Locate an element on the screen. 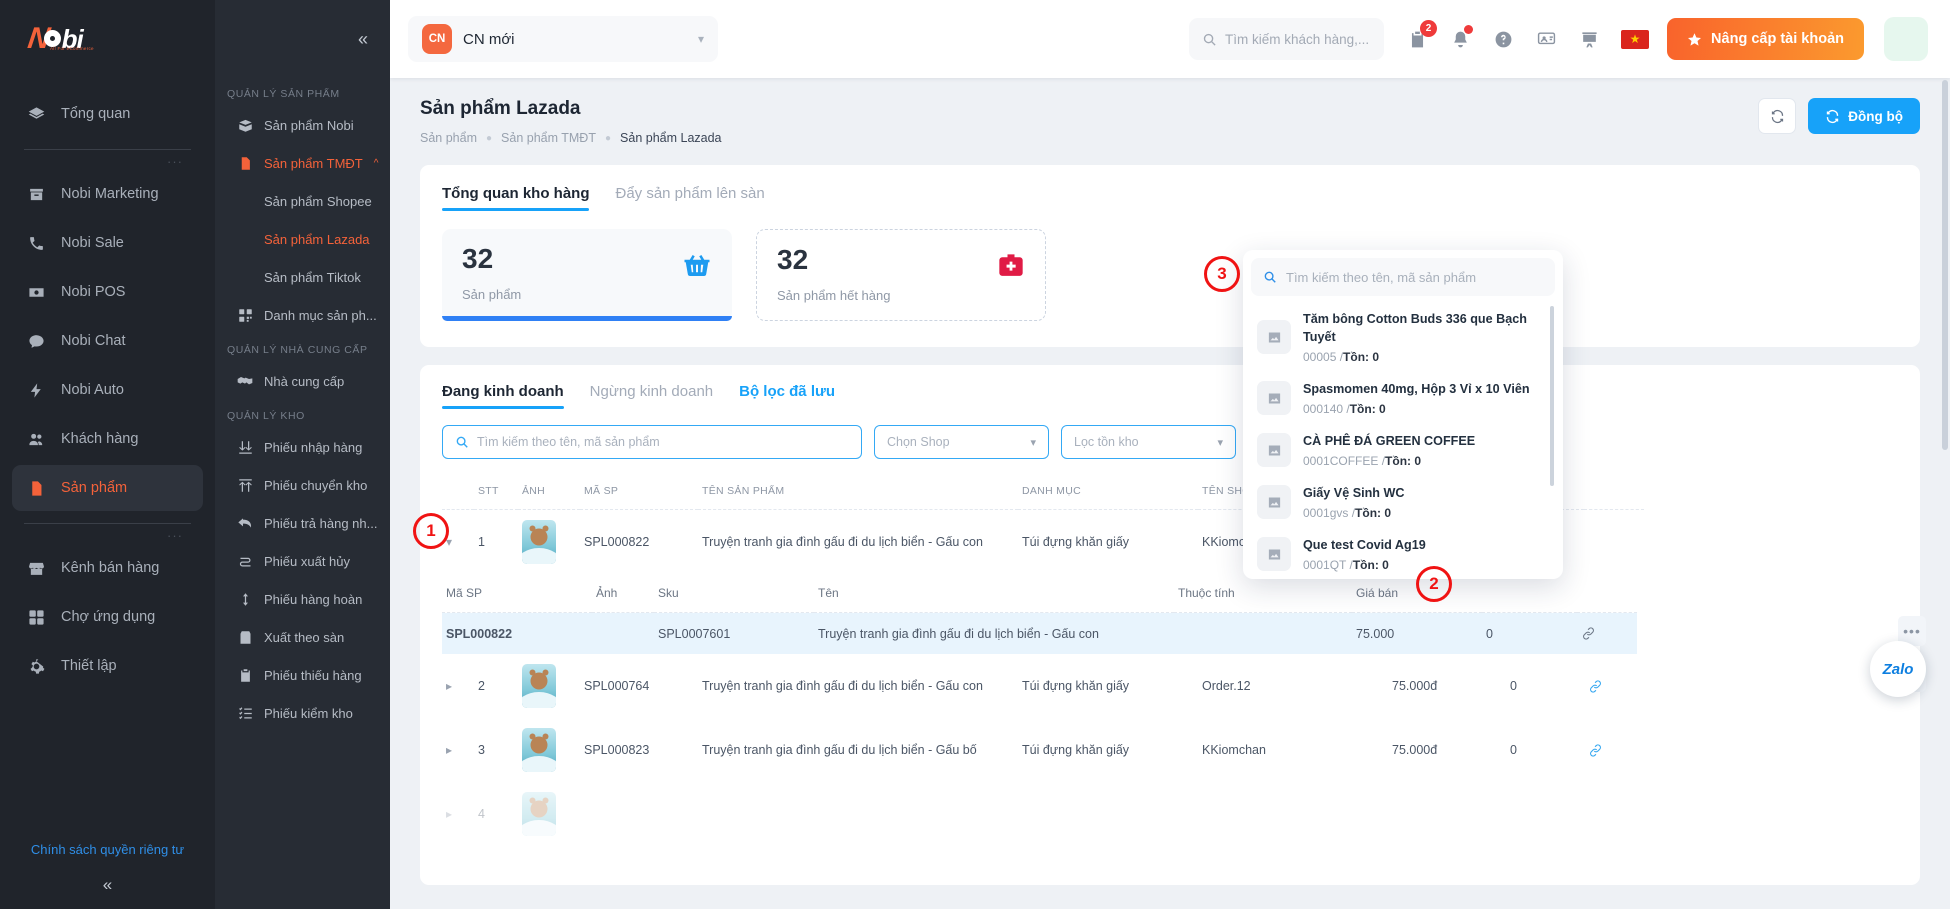 The height and width of the screenshot is (909, 1950). sidebar-collapse-top-icon: « is located at coordinates (362, 38).